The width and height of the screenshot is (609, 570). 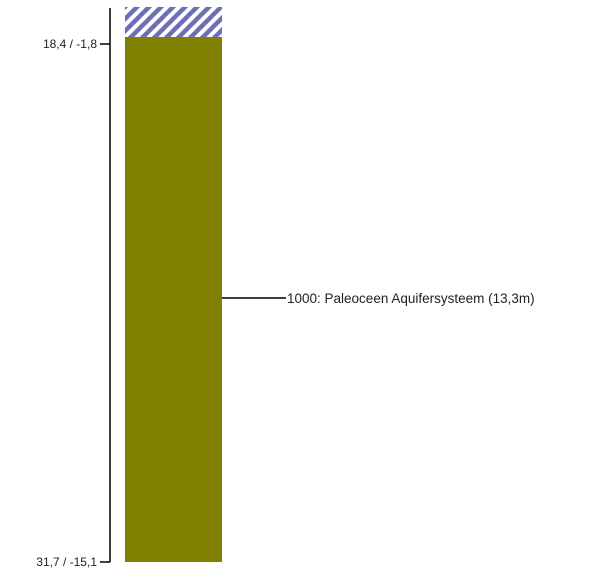 I want to click on hatched-layer, so click(x=173, y=22).